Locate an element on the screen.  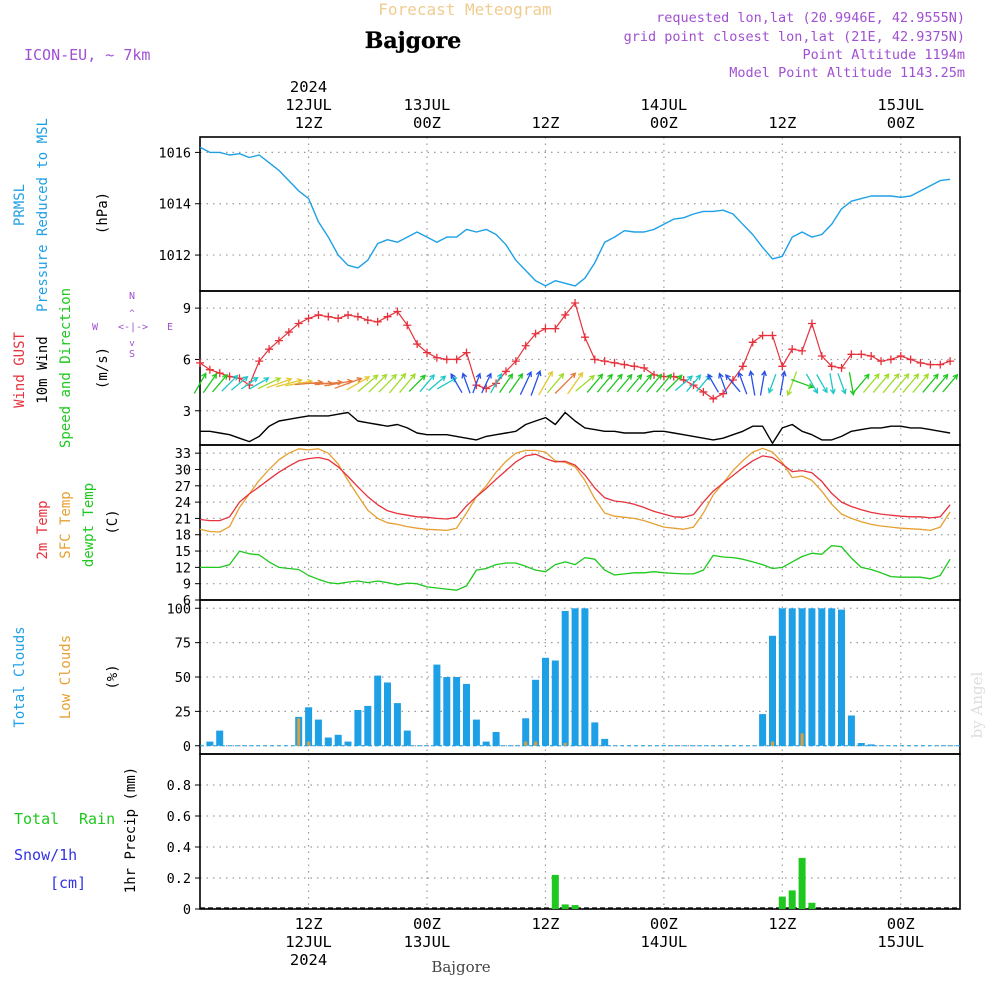
prmsl-line is located at coordinates (575, 216).